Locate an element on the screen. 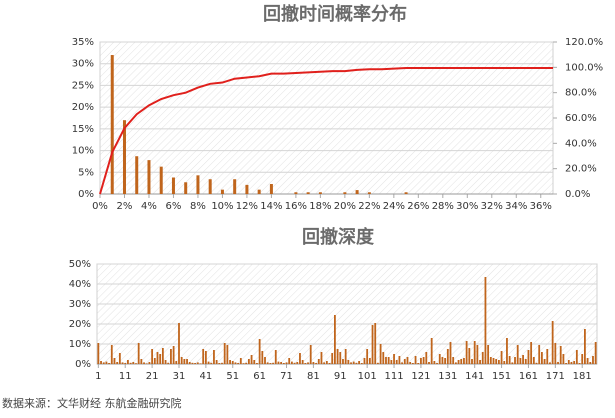  y-tick-label: 5% is located at coordinates (86, 172).